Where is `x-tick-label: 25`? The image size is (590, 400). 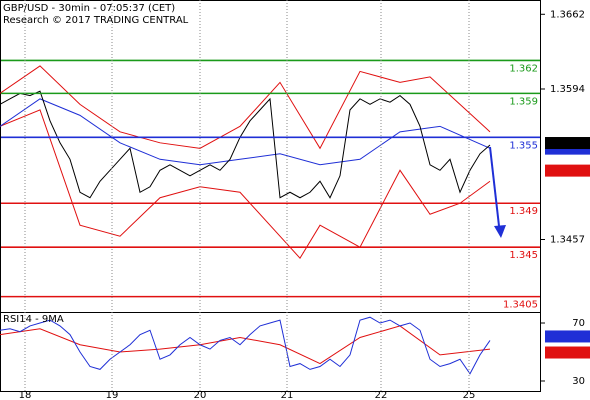 x-tick-label: 25 is located at coordinates (469, 395).